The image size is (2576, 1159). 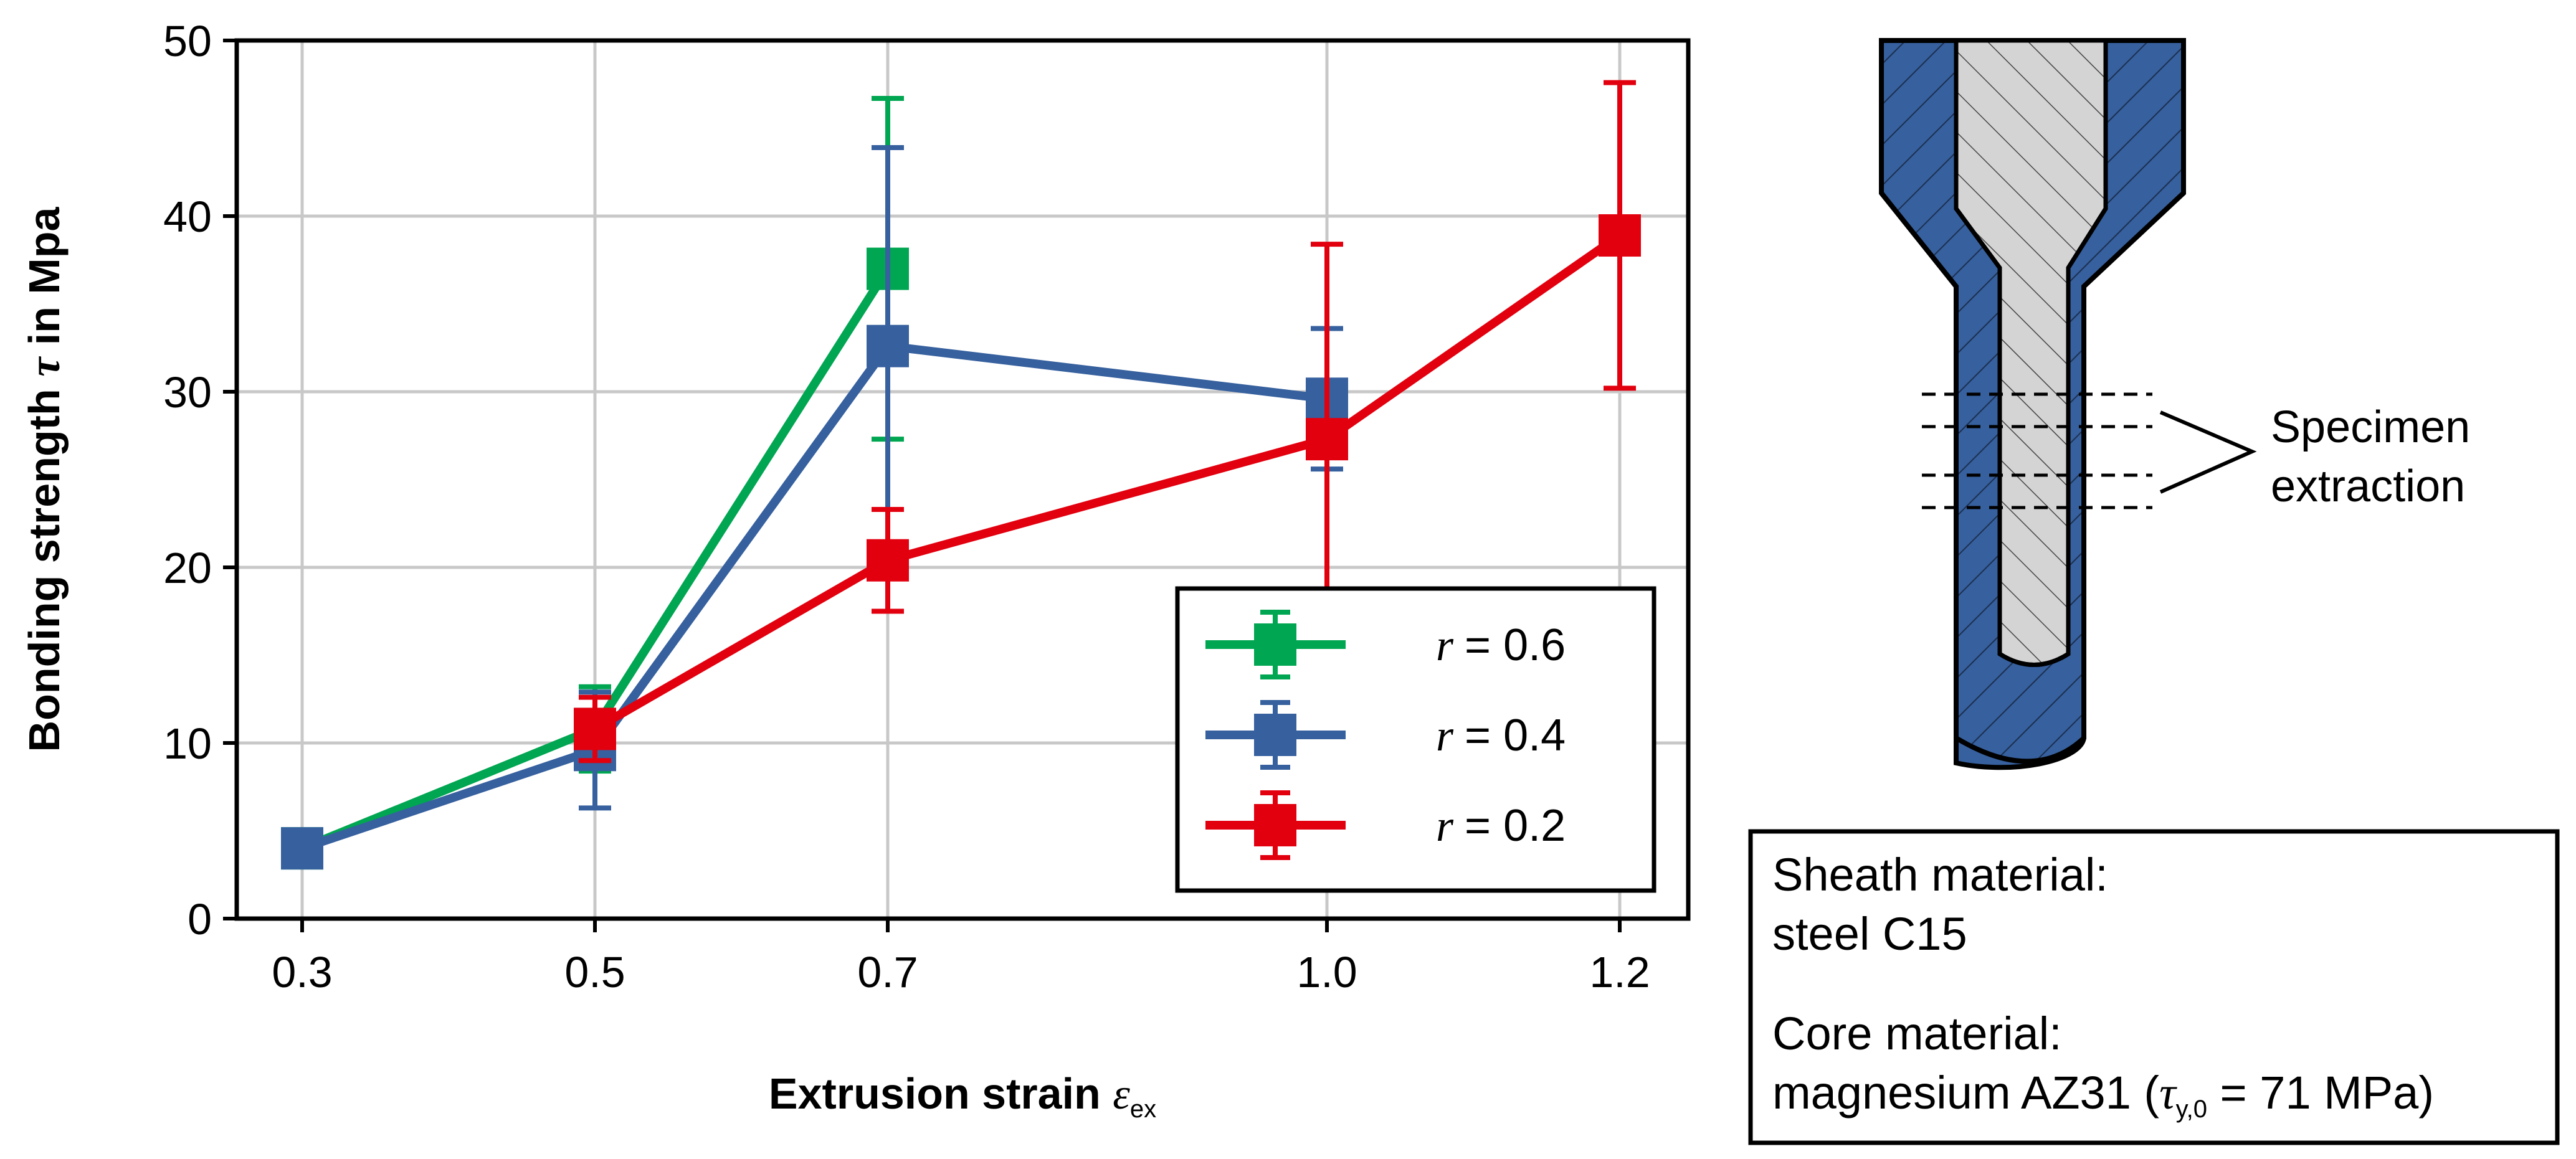 I want to click on extrusion-schematic: Specimen extraction, so click(x=2174, y=404).